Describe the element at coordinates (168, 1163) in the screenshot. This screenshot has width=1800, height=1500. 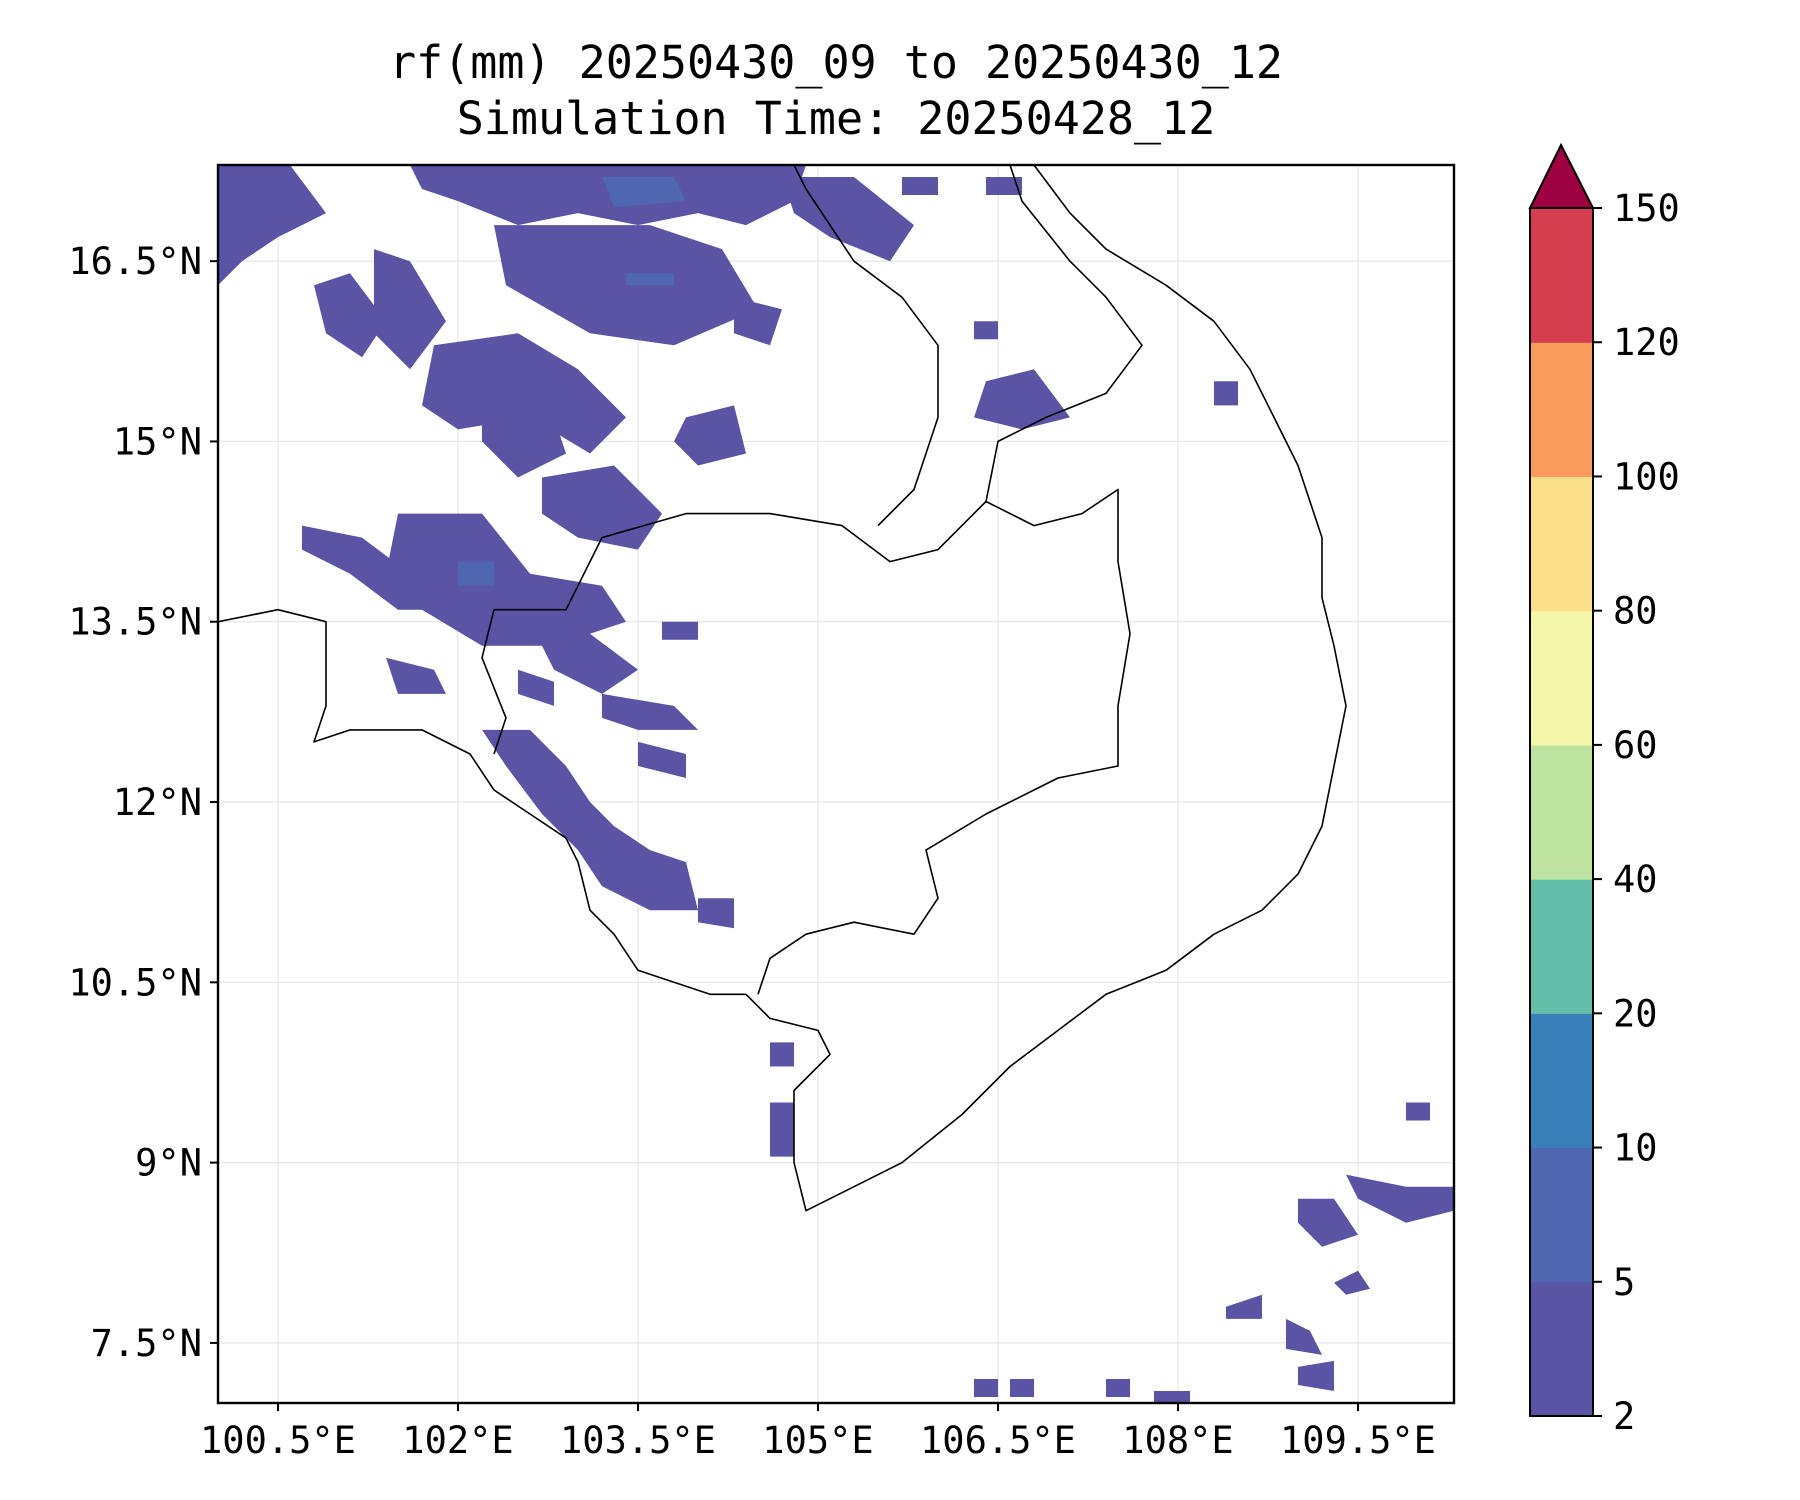
I see `lat-tick-label-5: 9°N` at that location.